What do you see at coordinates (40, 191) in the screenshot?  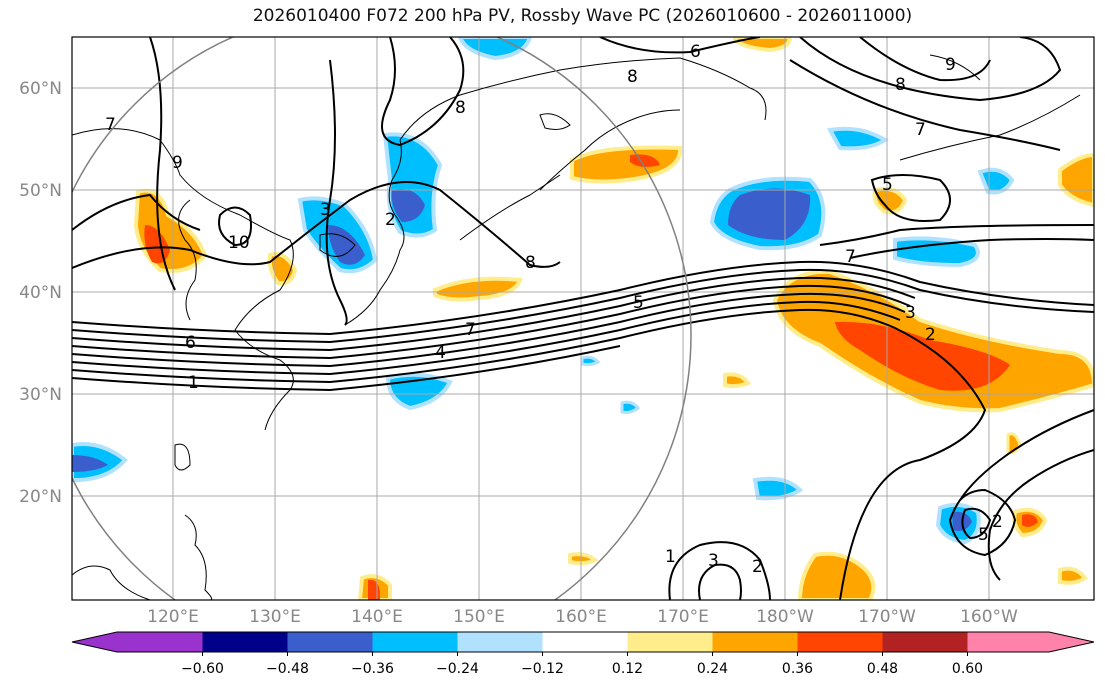 I see `lat-label: 50°N` at bounding box center [40, 191].